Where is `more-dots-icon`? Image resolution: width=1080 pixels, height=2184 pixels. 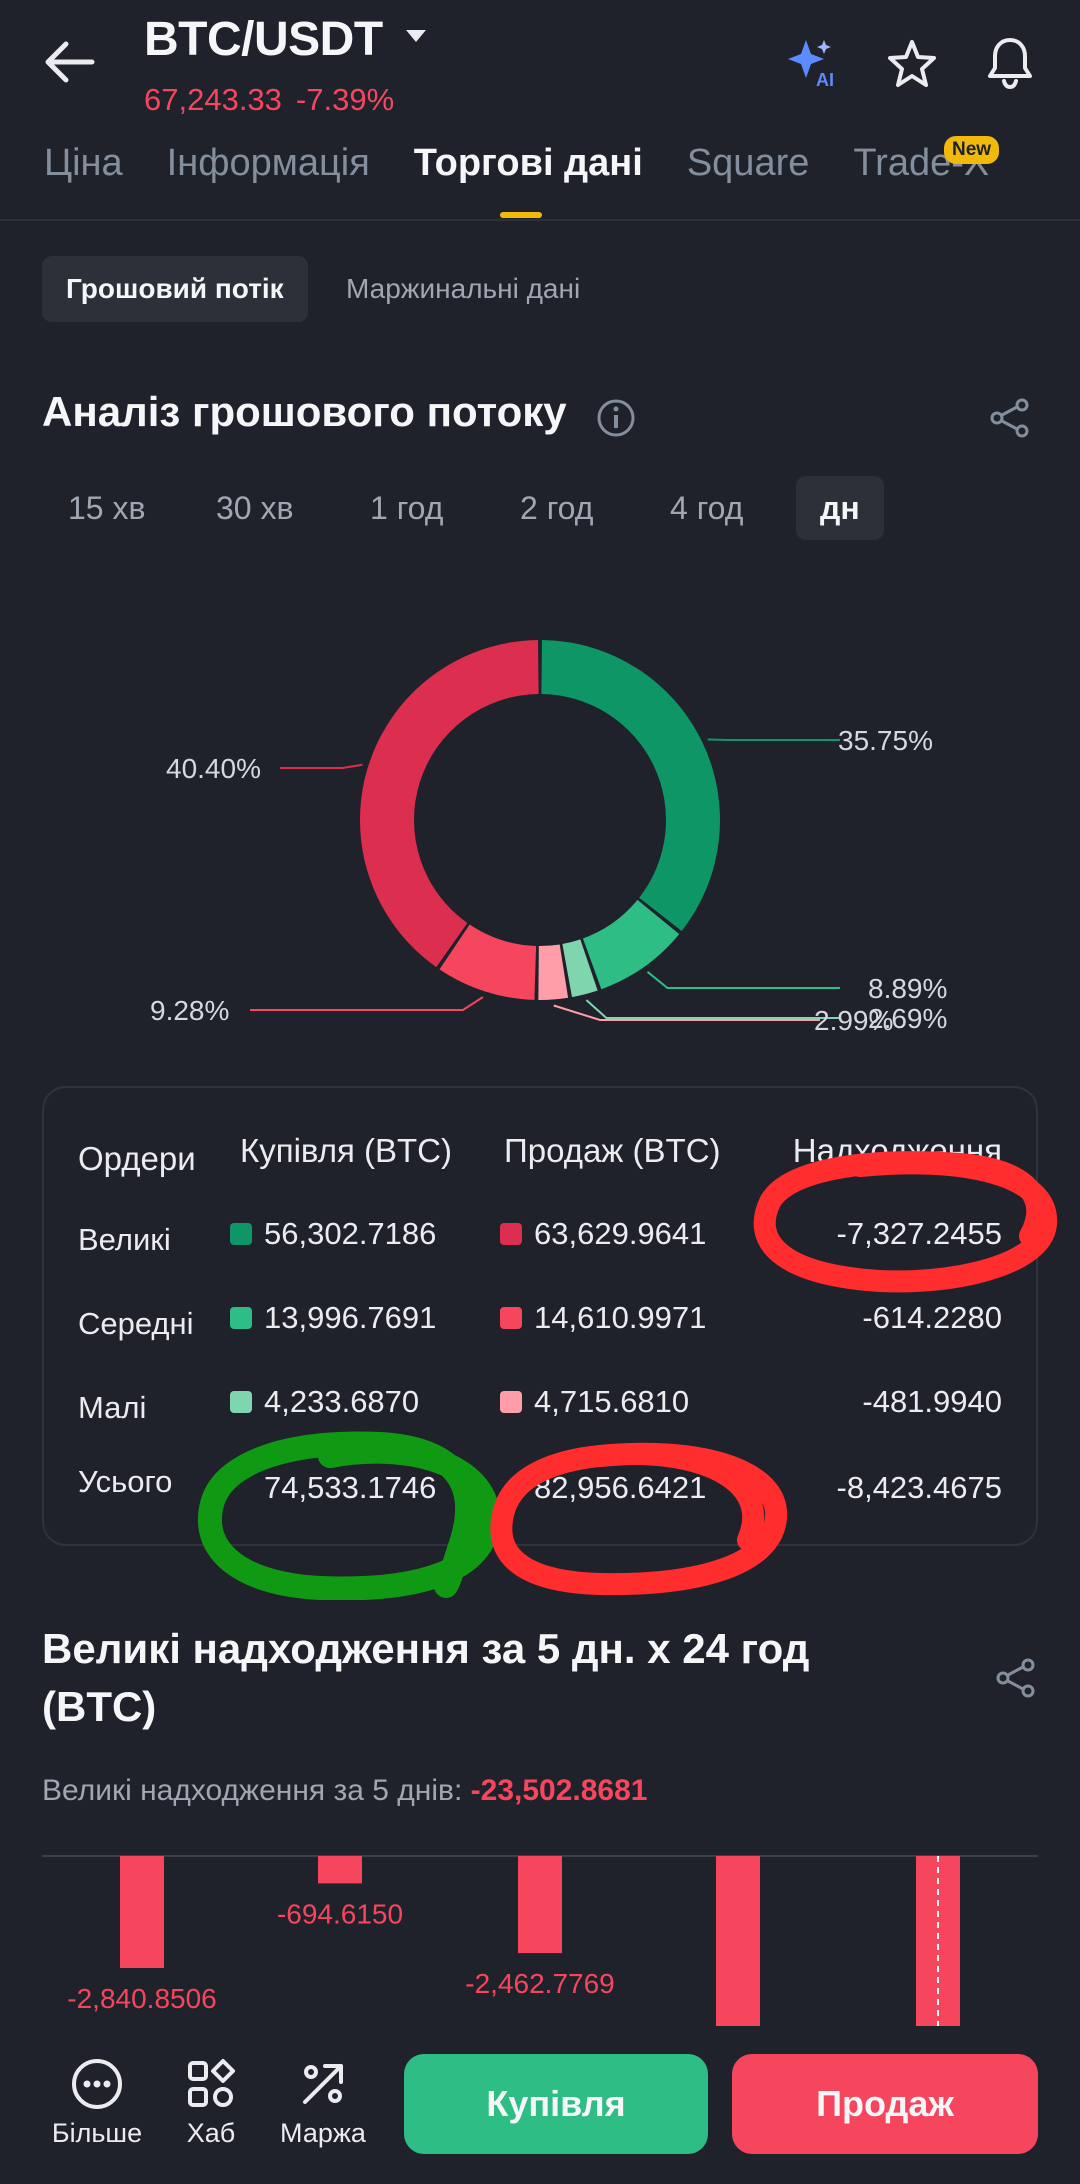
more-dots-icon is located at coordinates (97, 2084).